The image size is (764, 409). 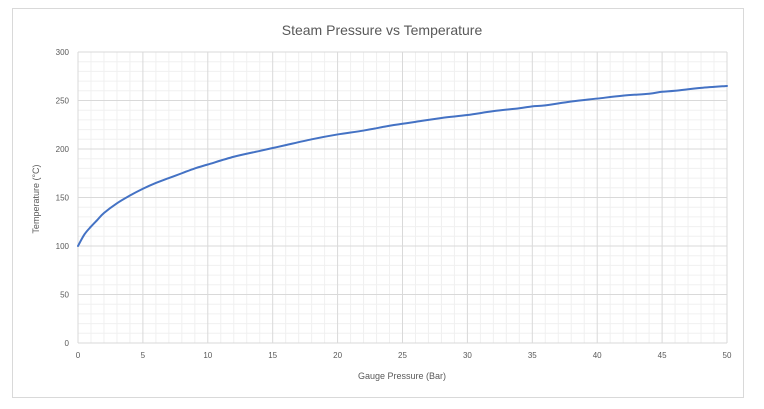 What do you see at coordinates (207, 355) in the screenshot?
I see `x-tick-label: 10` at bounding box center [207, 355].